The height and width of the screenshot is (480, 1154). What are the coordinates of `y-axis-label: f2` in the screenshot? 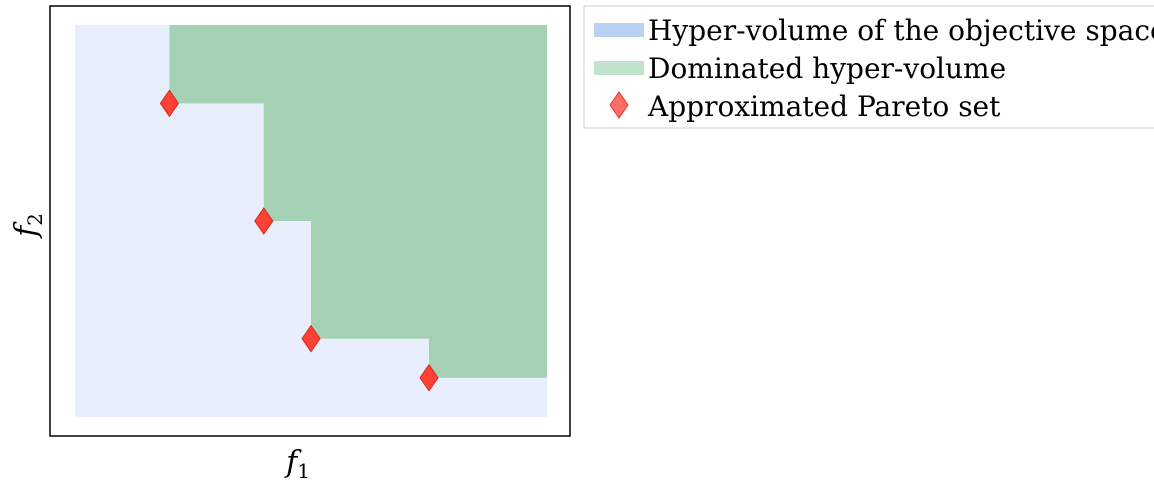 It's located at (28, 226).